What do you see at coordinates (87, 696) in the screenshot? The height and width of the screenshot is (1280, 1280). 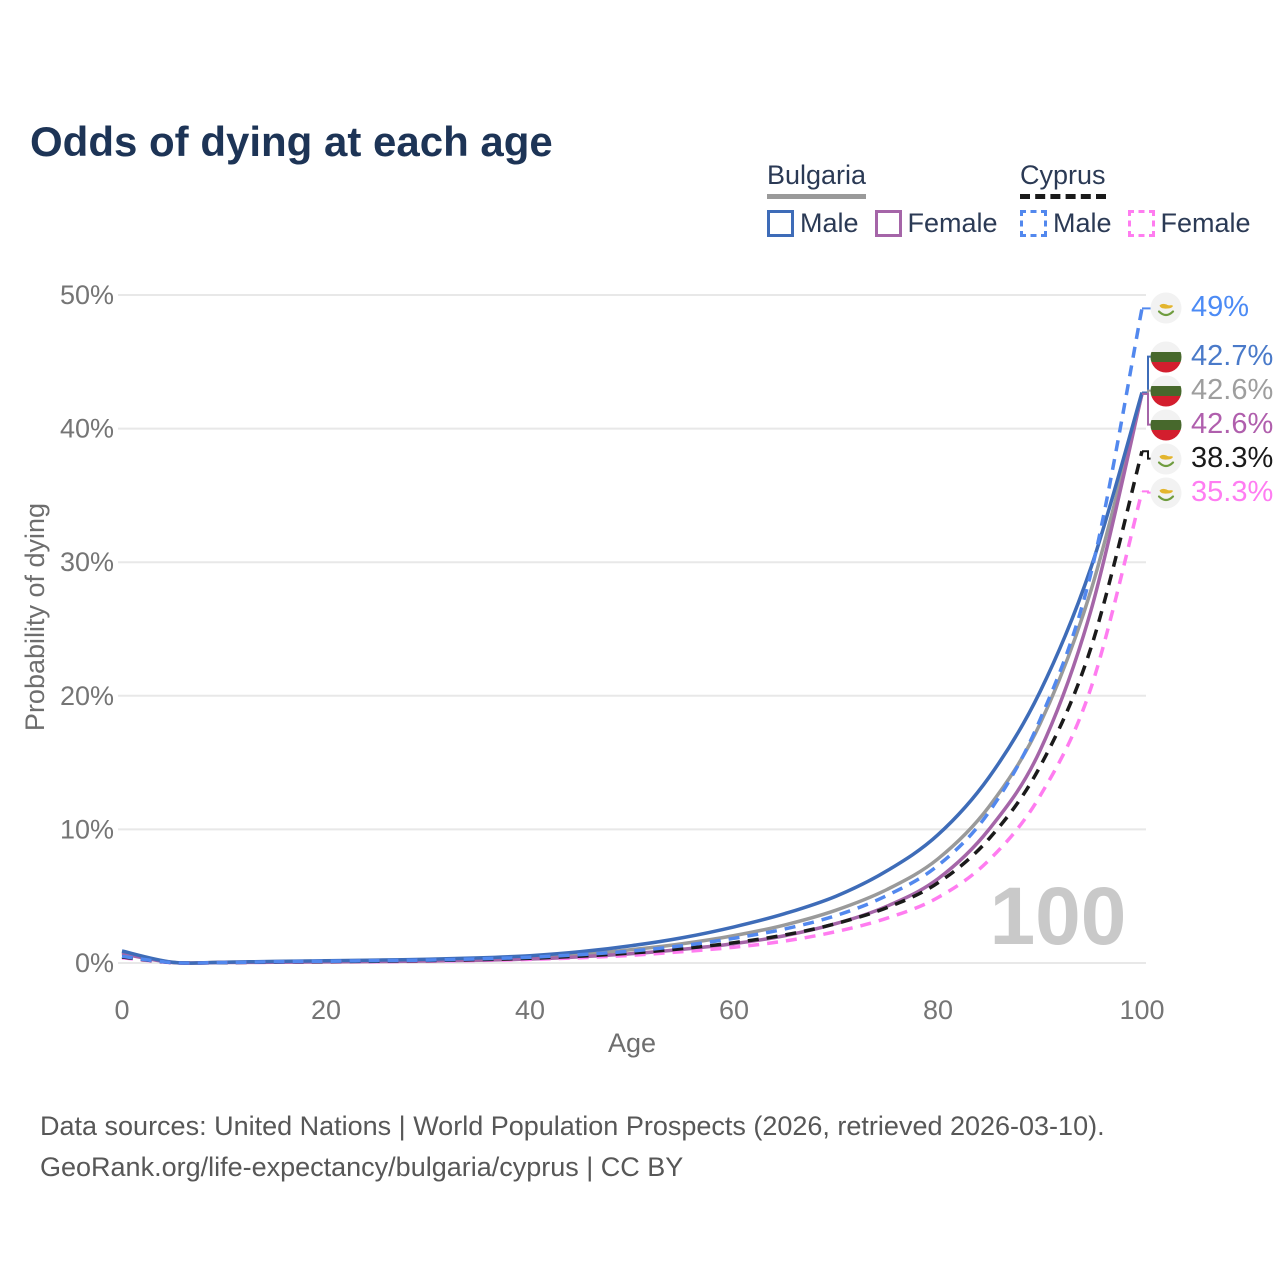 I see `y-tick-label: 20%` at bounding box center [87, 696].